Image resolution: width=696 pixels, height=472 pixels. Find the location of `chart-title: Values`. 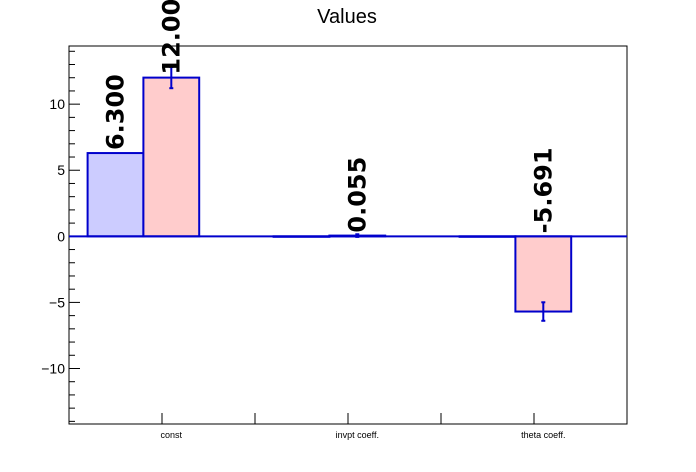

chart-title: Values is located at coordinates (347, 17).